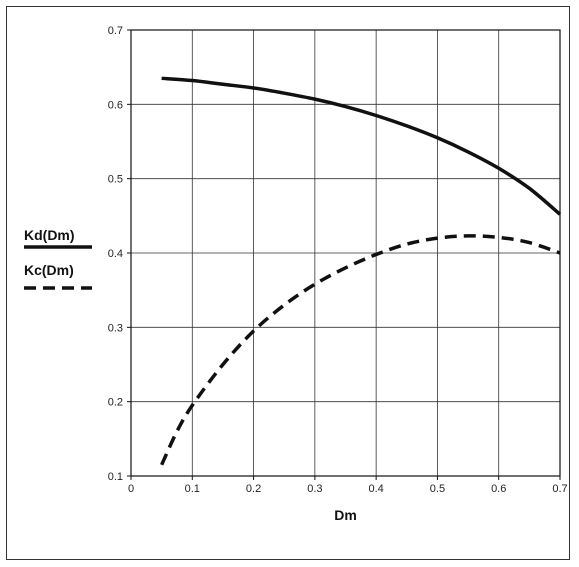 This screenshot has height=567, width=579. What do you see at coordinates (115, 477) in the screenshot?
I see `y-tick-label: 0.1` at bounding box center [115, 477].